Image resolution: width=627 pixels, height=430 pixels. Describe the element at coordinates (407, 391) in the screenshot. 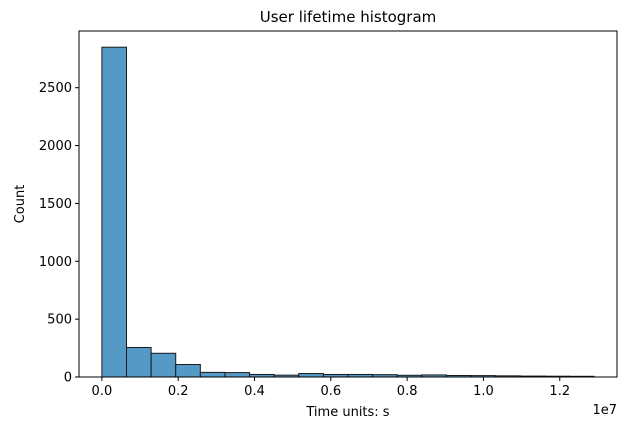

I see `x-tick-label: 0.8` at that location.